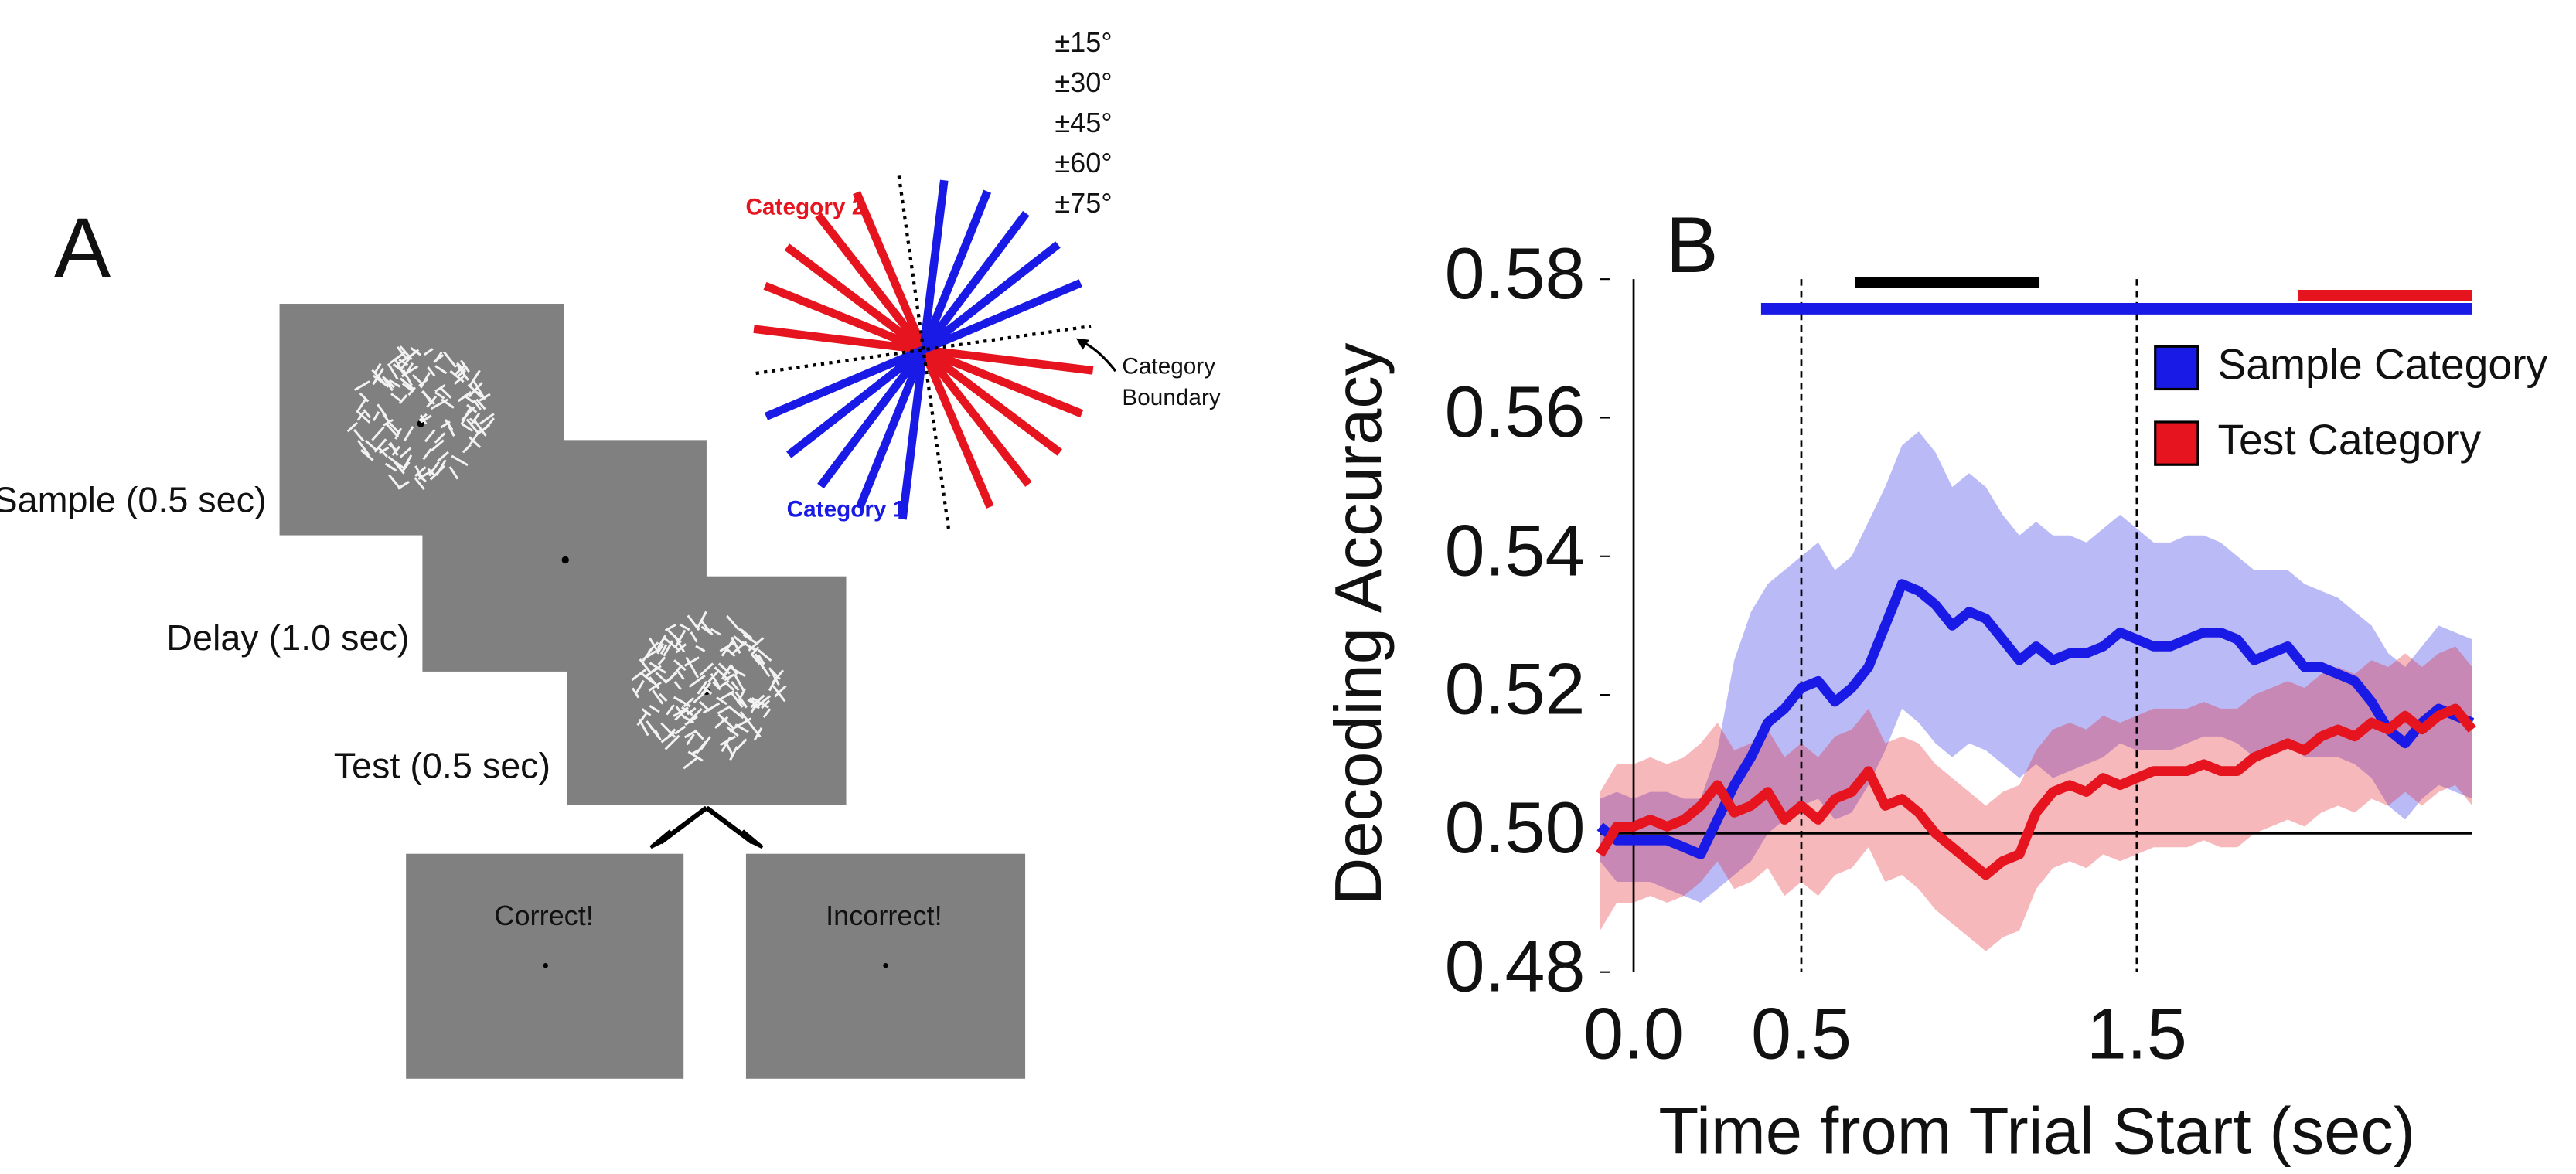 The width and height of the screenshot is (2576, 1174). What do you see at coordinates (1082, 344) in the screenshot?
I see `boundary-arrowhead` at bounding box center [1082, 344].